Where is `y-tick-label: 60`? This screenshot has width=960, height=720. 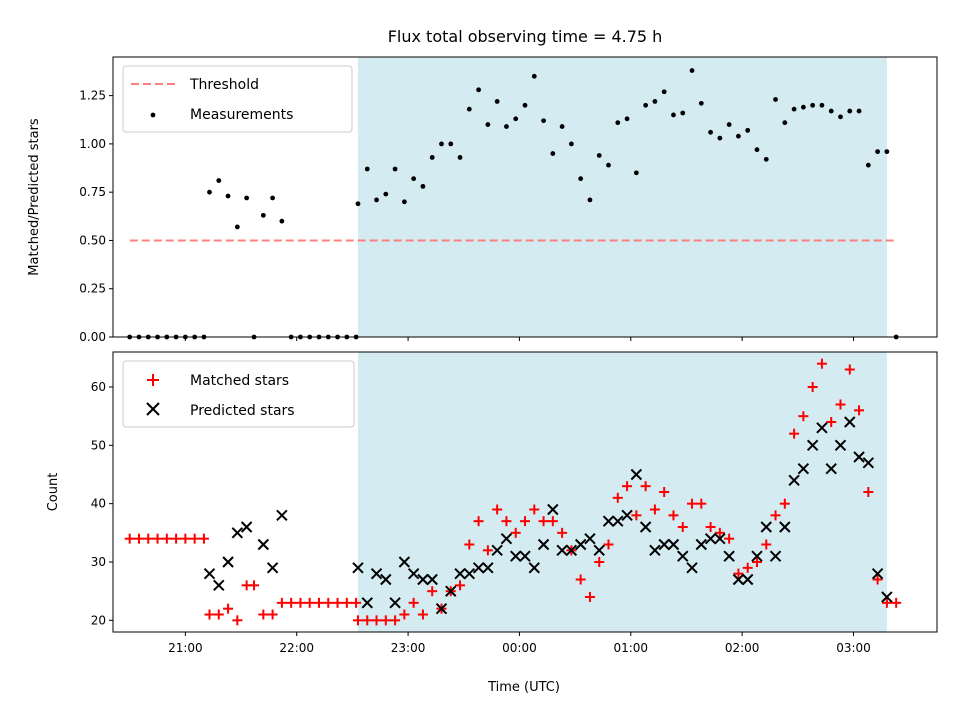 y-tick-label: 60 is located at coordinates (98, 387).